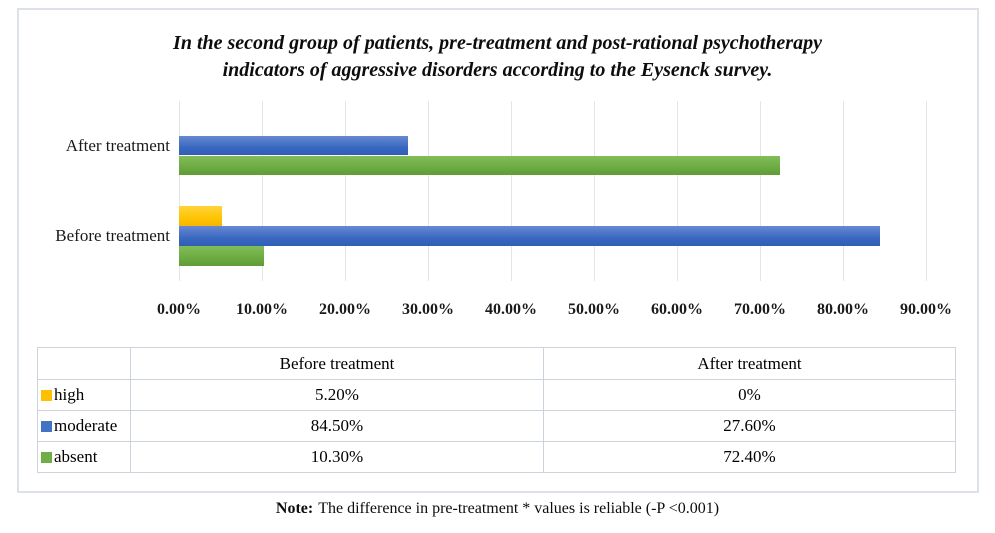  What do you see at coordinates (294, 145) in the screenshot?
I see `bar-moderate-after-treatment` at bounding box center [294, 145].